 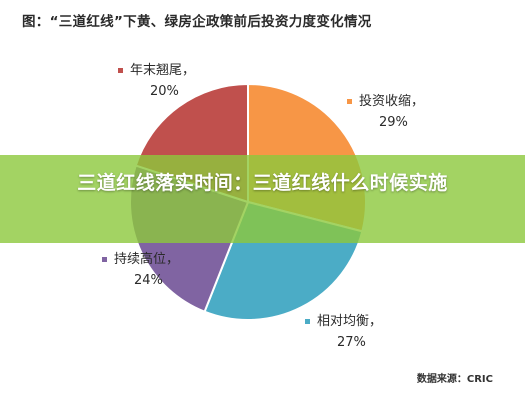 What do you see at coordinates (393, 122) in the screenshot?
I see `slice-label-value-1: 29%` at bounding box center [393, 122].